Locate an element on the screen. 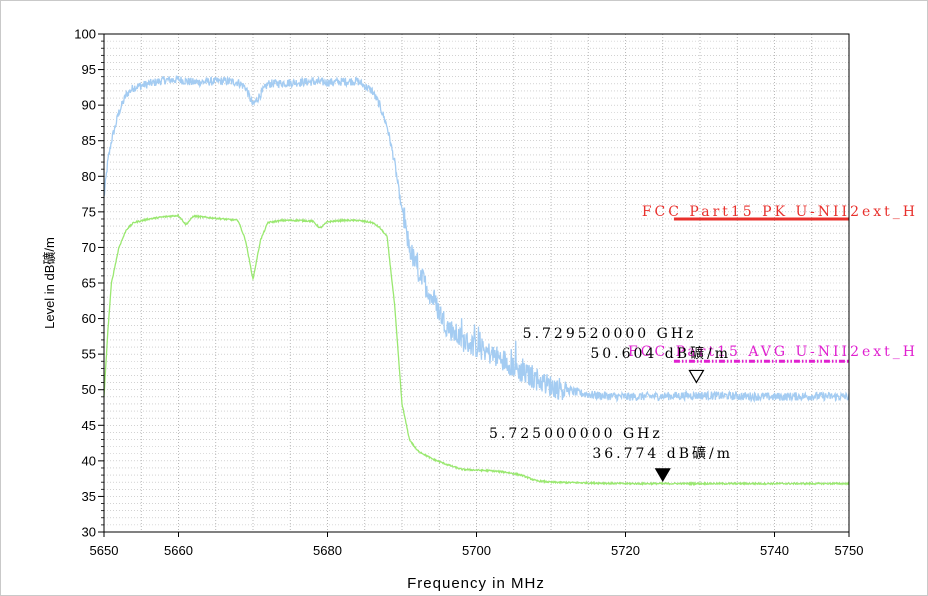 This screenshot has height=596, width=928. x-tick-label: 5750 is located at coordinates (849, 550).